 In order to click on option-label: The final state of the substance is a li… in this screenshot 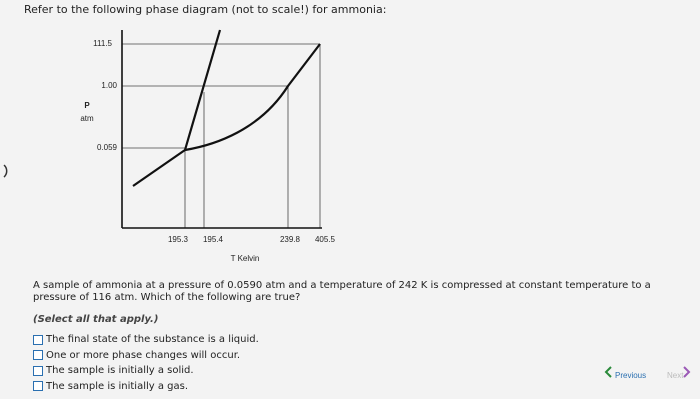, I will do `click(152, 340)`.